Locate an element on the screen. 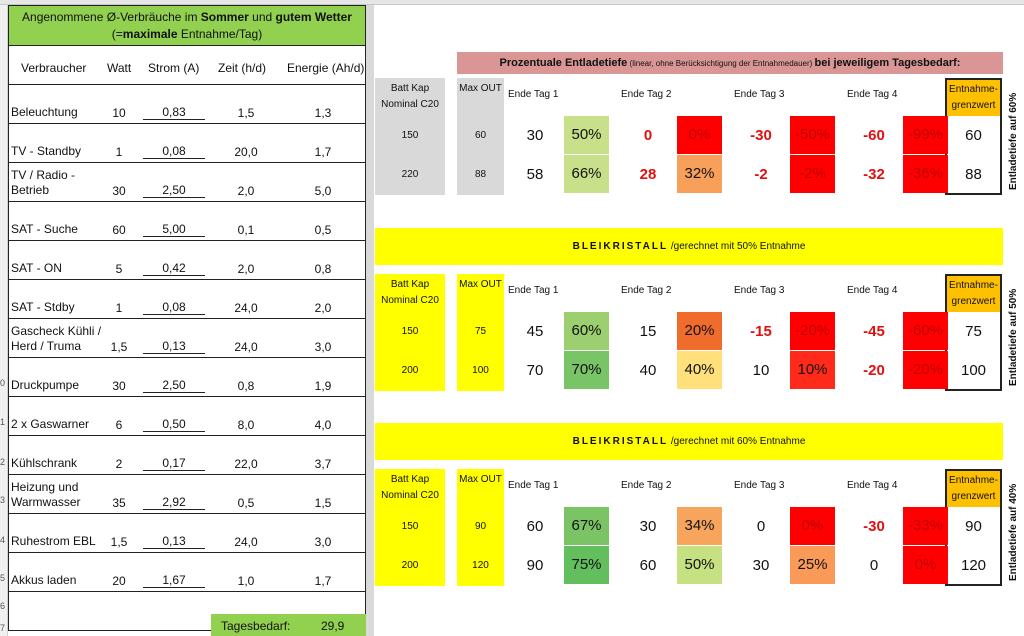 This screenshot has width=1024, height=636. cell-name: Druckpumpe is located at coordinates (45, 385).